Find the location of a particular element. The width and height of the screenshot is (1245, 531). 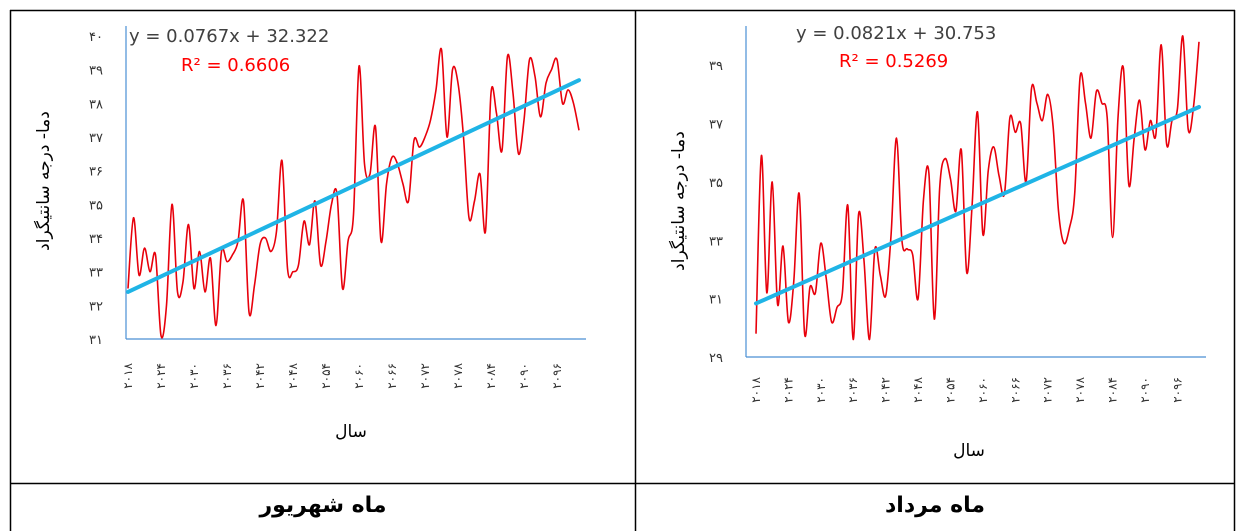

y-tick-label: ۳۸ is located at coordinates (96, 104).